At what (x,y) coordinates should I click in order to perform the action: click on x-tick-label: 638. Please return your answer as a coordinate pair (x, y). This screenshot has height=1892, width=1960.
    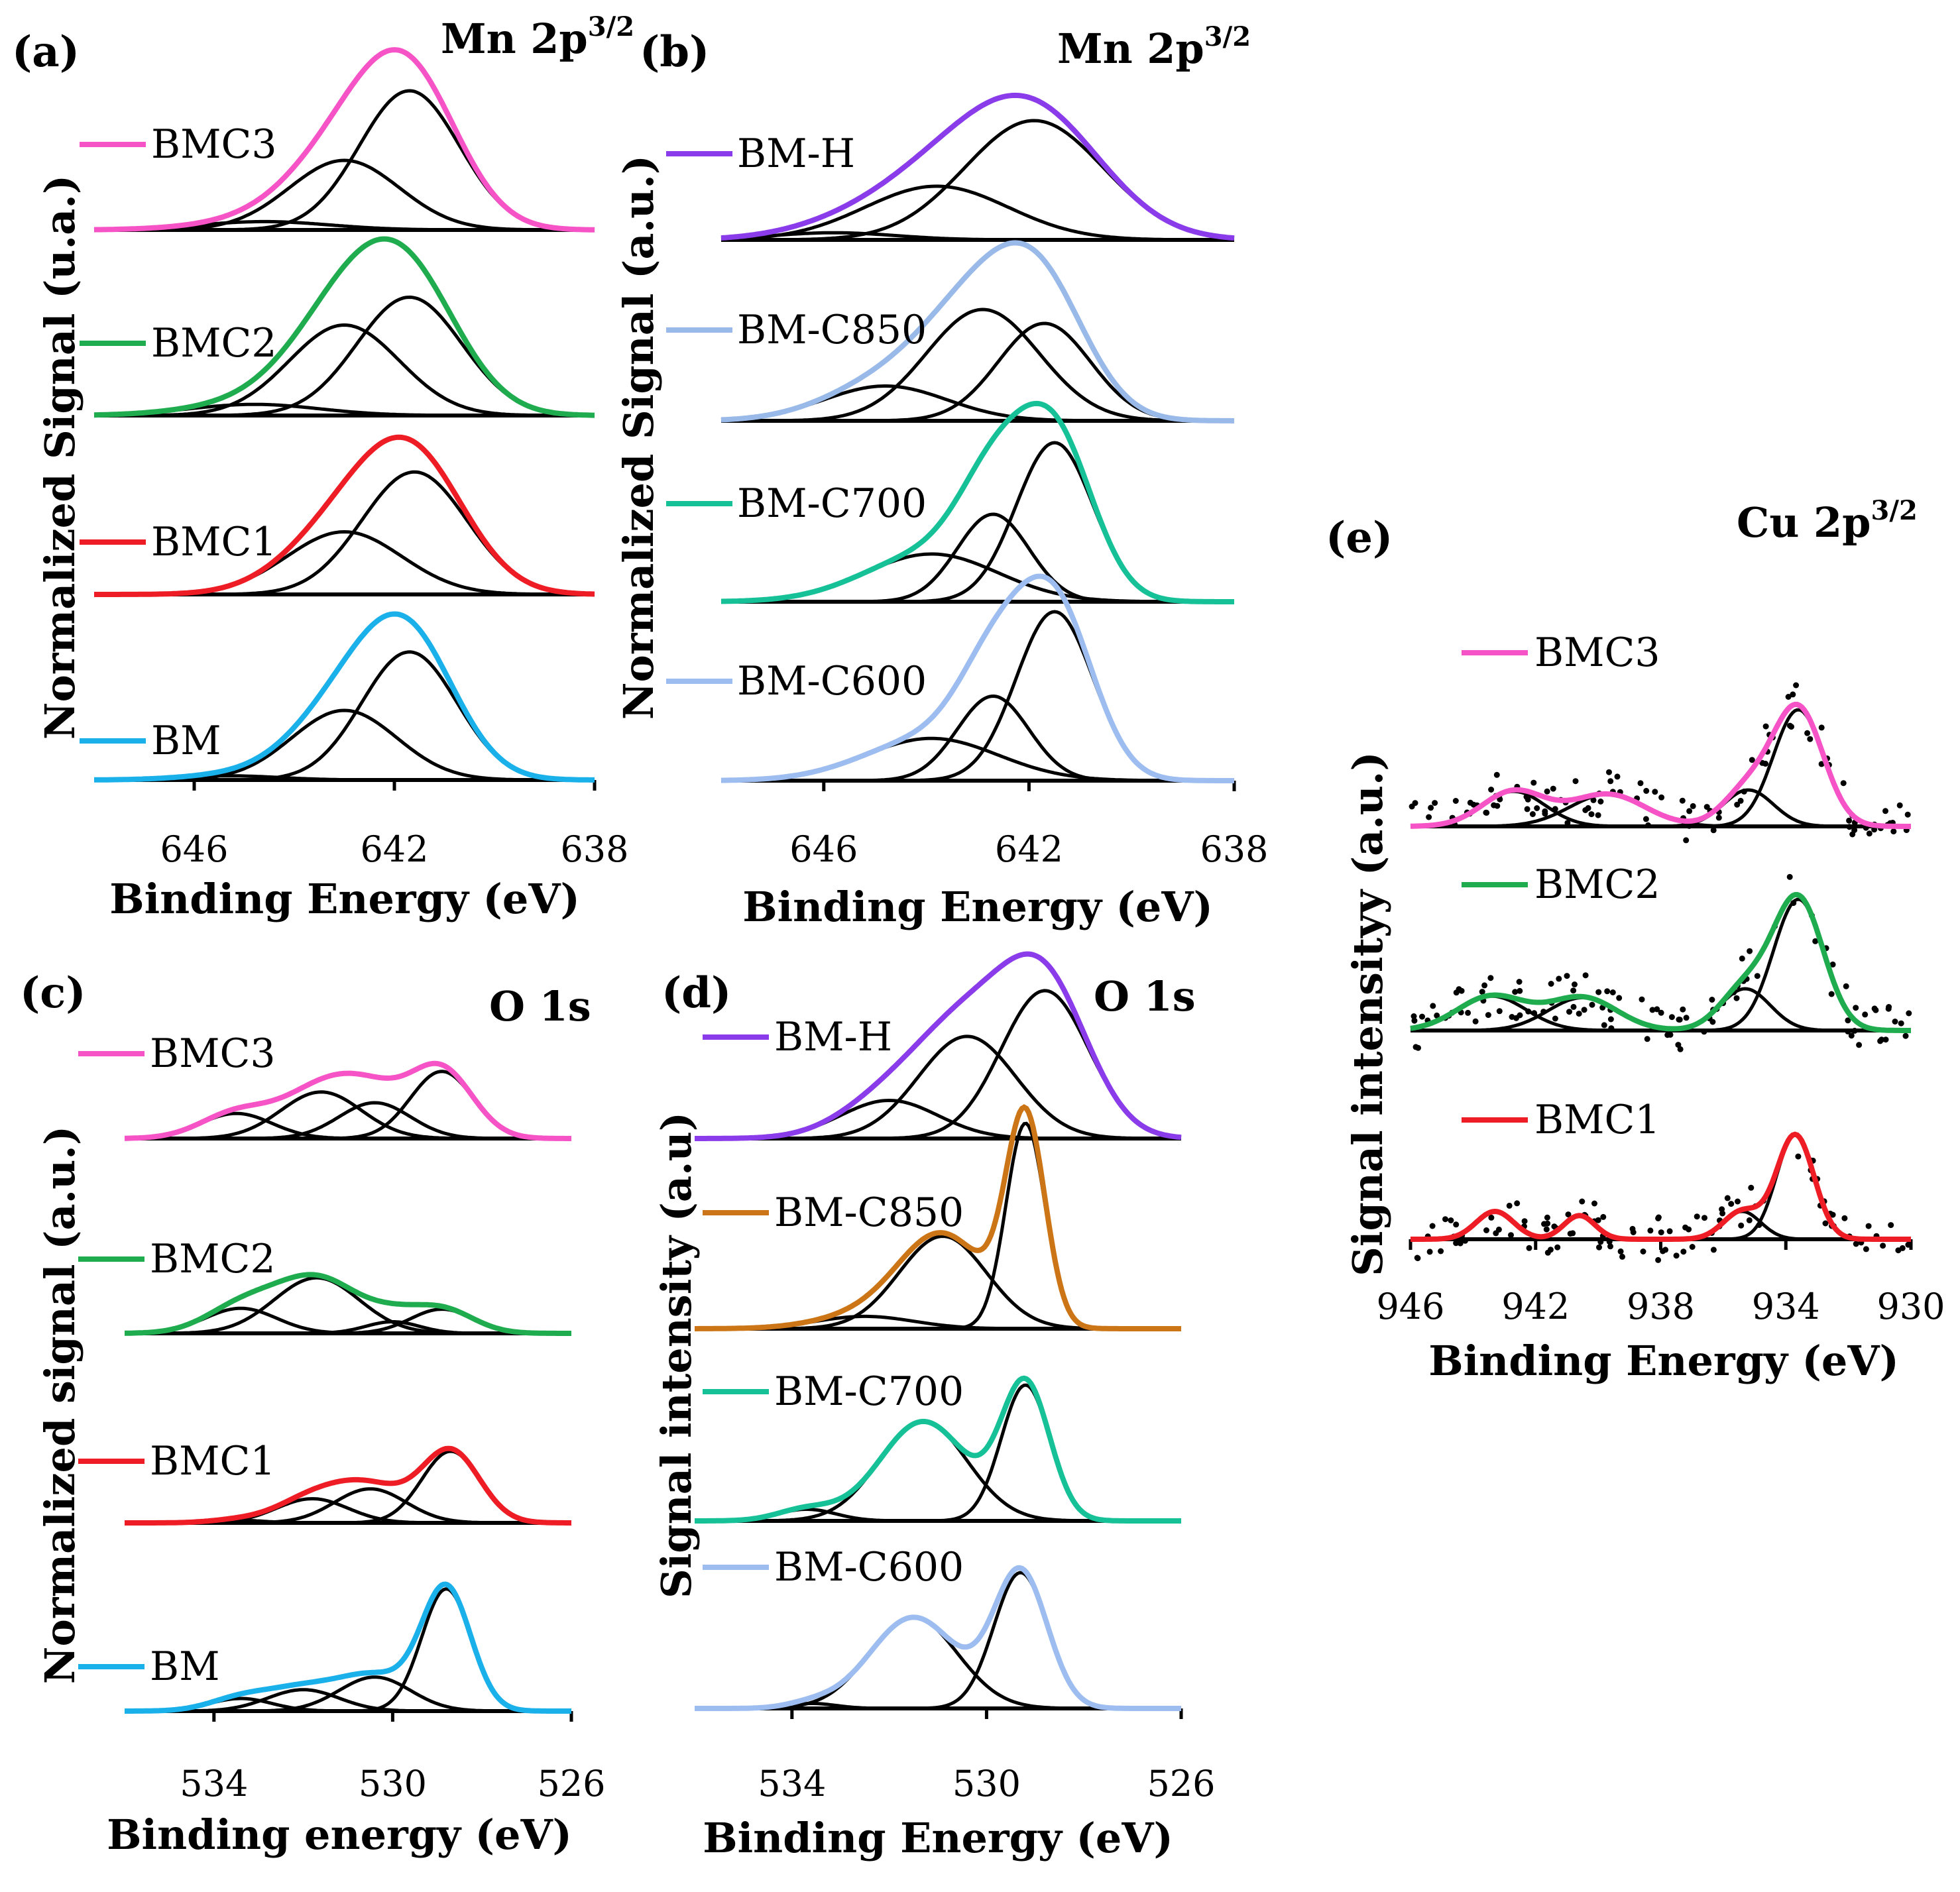
    Looking at the image, I should click on (1234, 849).